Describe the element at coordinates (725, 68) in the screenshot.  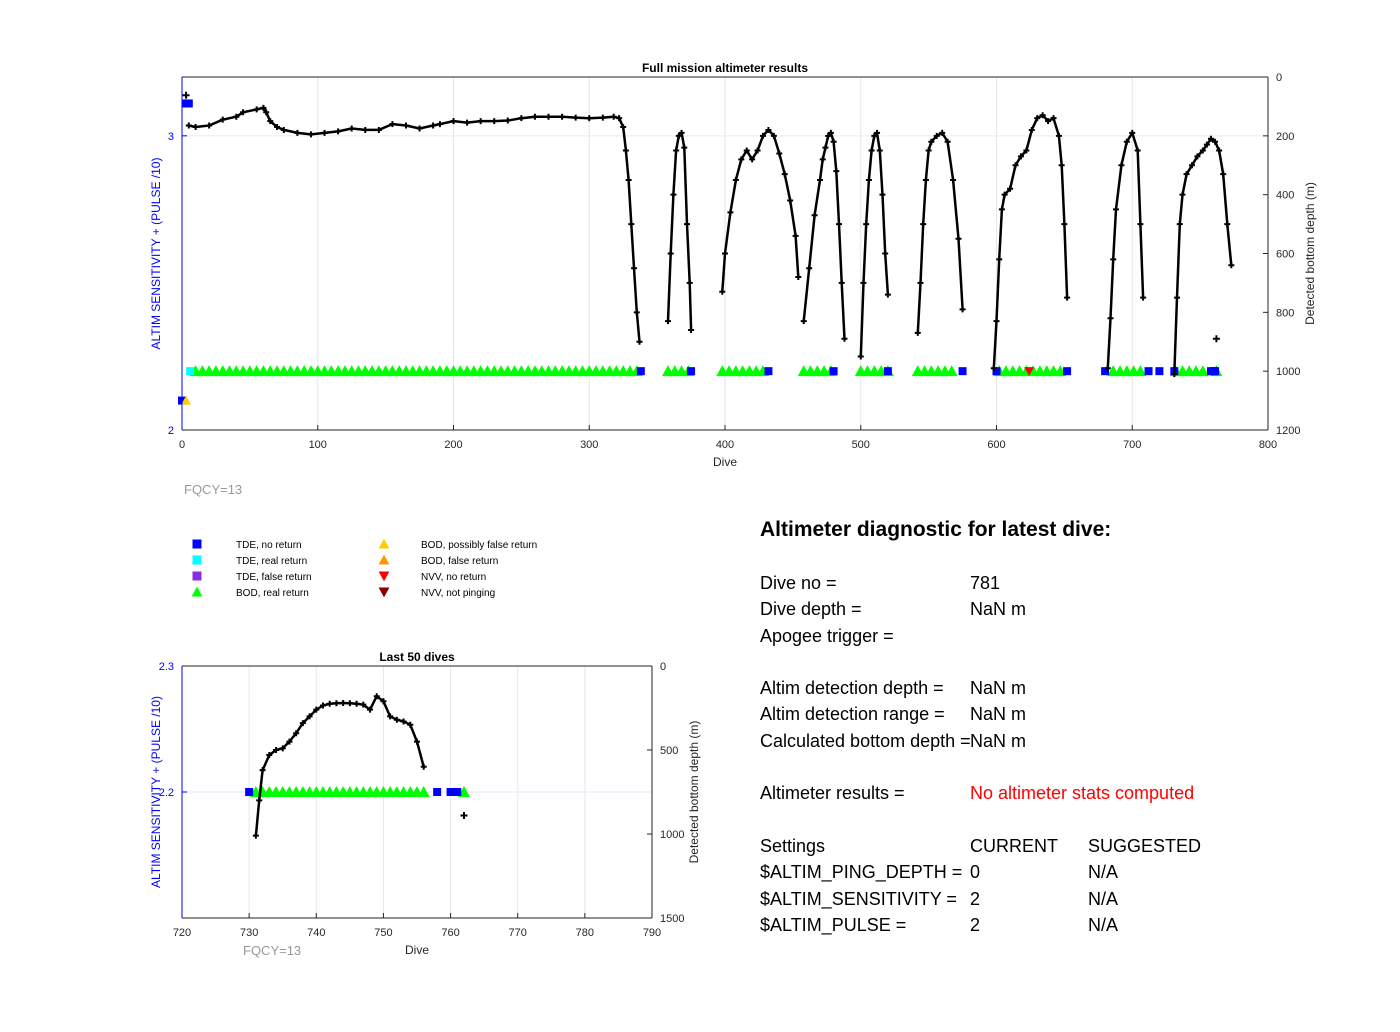
I see `chart-title: Full mission altimeter results` at that location.